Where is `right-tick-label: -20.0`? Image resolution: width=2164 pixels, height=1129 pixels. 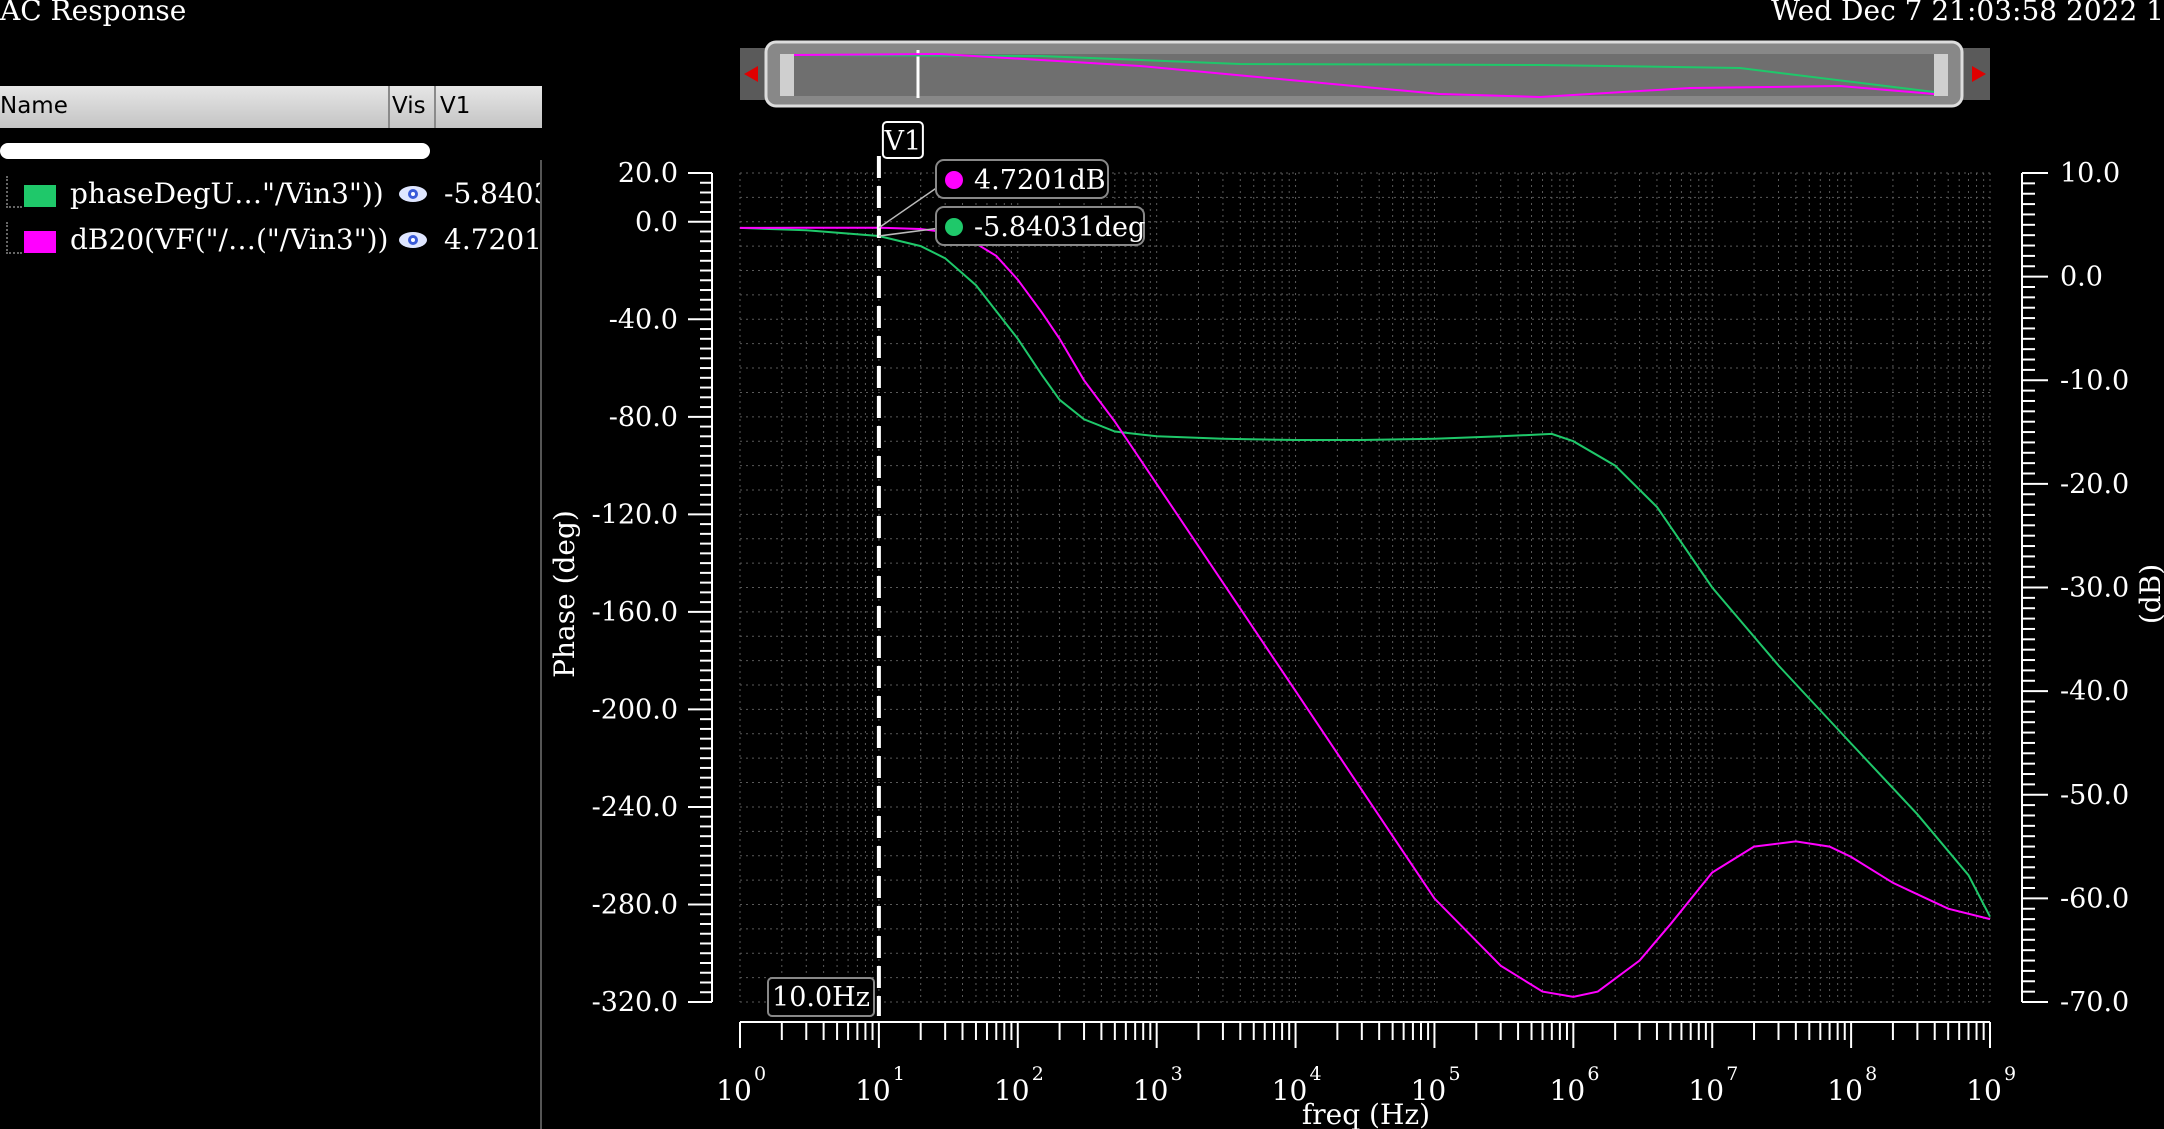
right-tick-label: -20.0 is located at coordinates (2094, 484).